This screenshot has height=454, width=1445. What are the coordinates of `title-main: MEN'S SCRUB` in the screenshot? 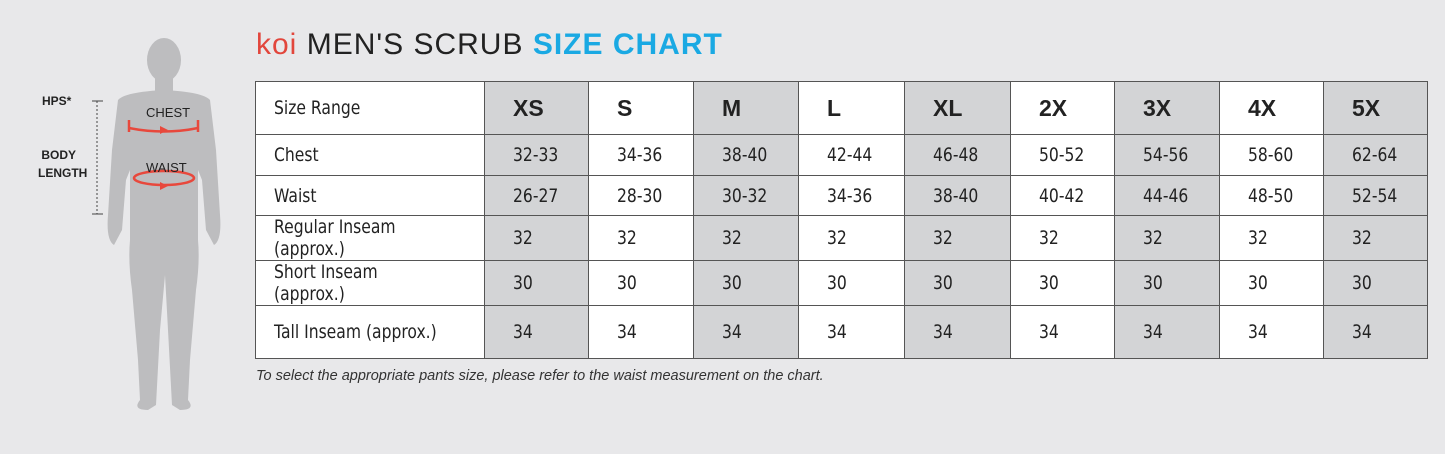 It's located at (415, 44).